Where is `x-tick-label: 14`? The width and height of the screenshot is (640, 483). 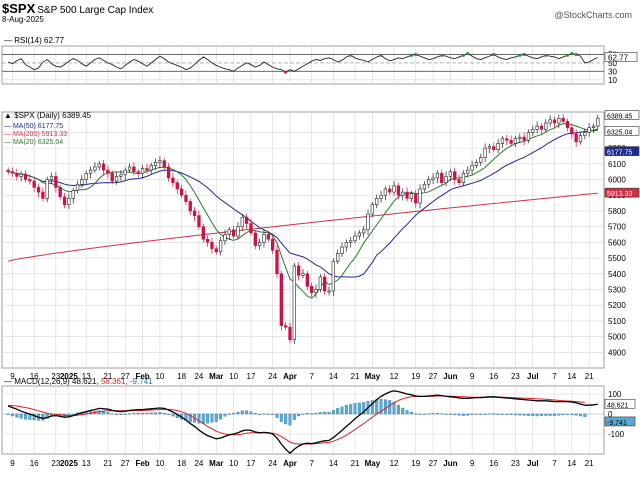
x-tick-label: 14 is located at coordinates (571, 463).